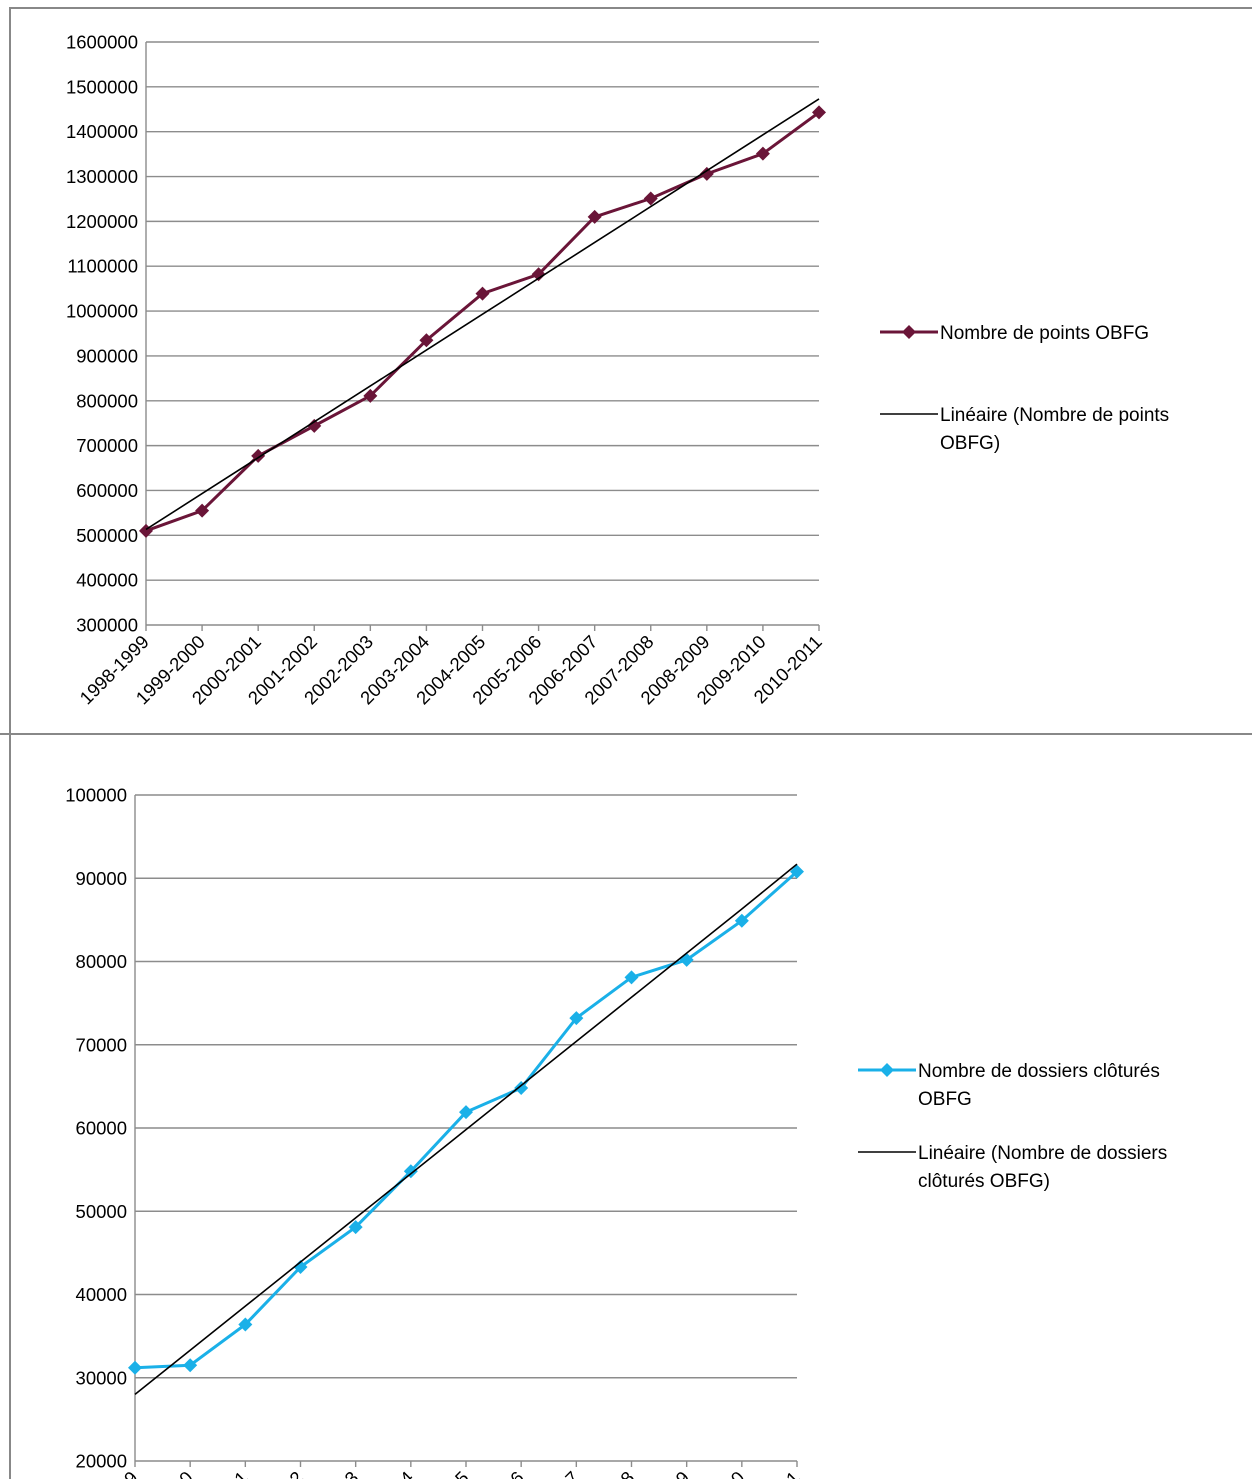  Describe the element at coordinates (101, 878) in the screenshot. I see `chart-2-y-tick-label: 90000` at that location.